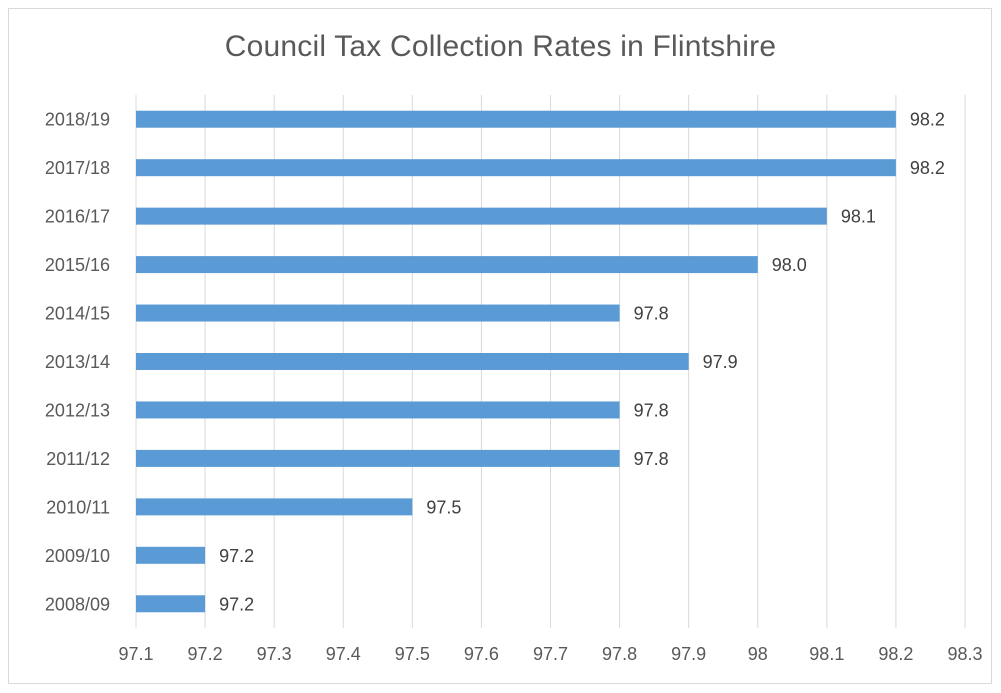  What do you see at coordinates (78, 459) in the screenshot?
I see `y-tick-label: 2011/12` at bounding box center [78, 459].